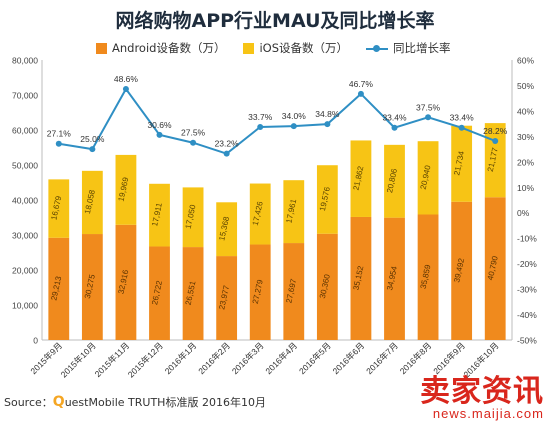 This screenshot has width=550, height=421. I want to click on chart-legend: Android设备数（万） iOS设备数（万） 同比增长率, so click(306, 48).